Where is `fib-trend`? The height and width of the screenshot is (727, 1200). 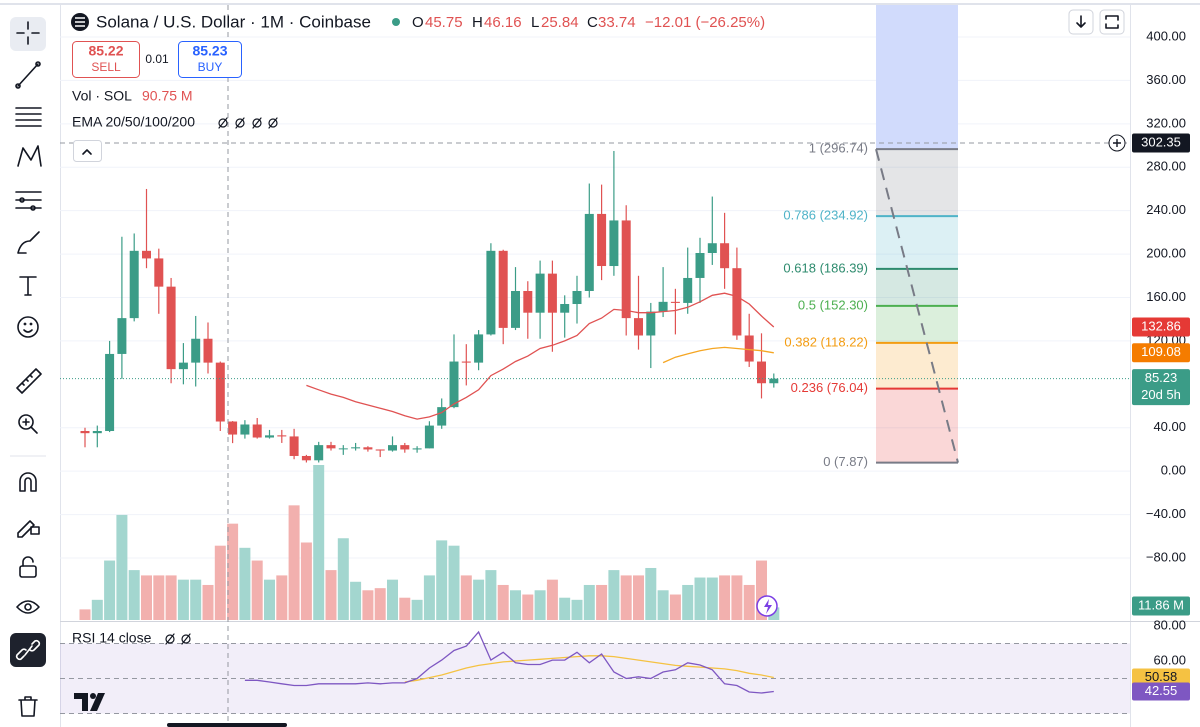
fib-trend is located at coordinates (917, 305).